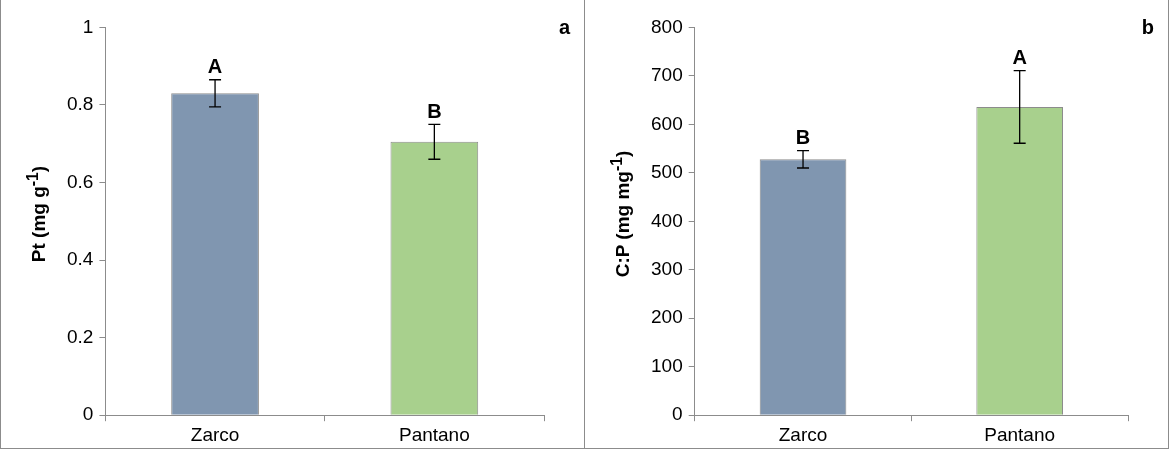 This screenshot has width=1170, height=450. What do you see at coordinates (667, 365) in the screenshot?
I see `y-tick-label: 100` at bounding box center [667, 365].